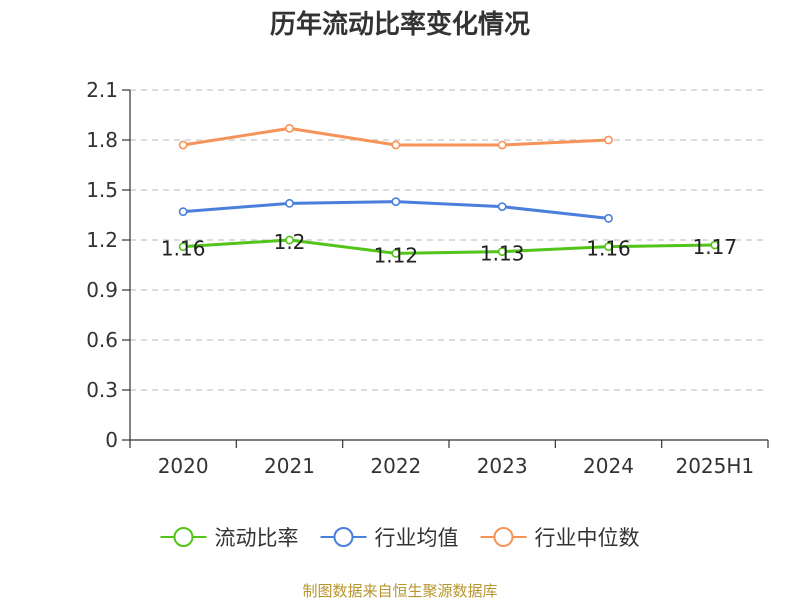 This screenshot has height=600, width=800. I want to click on y-tick-label: 1.5, so click(102, 190).